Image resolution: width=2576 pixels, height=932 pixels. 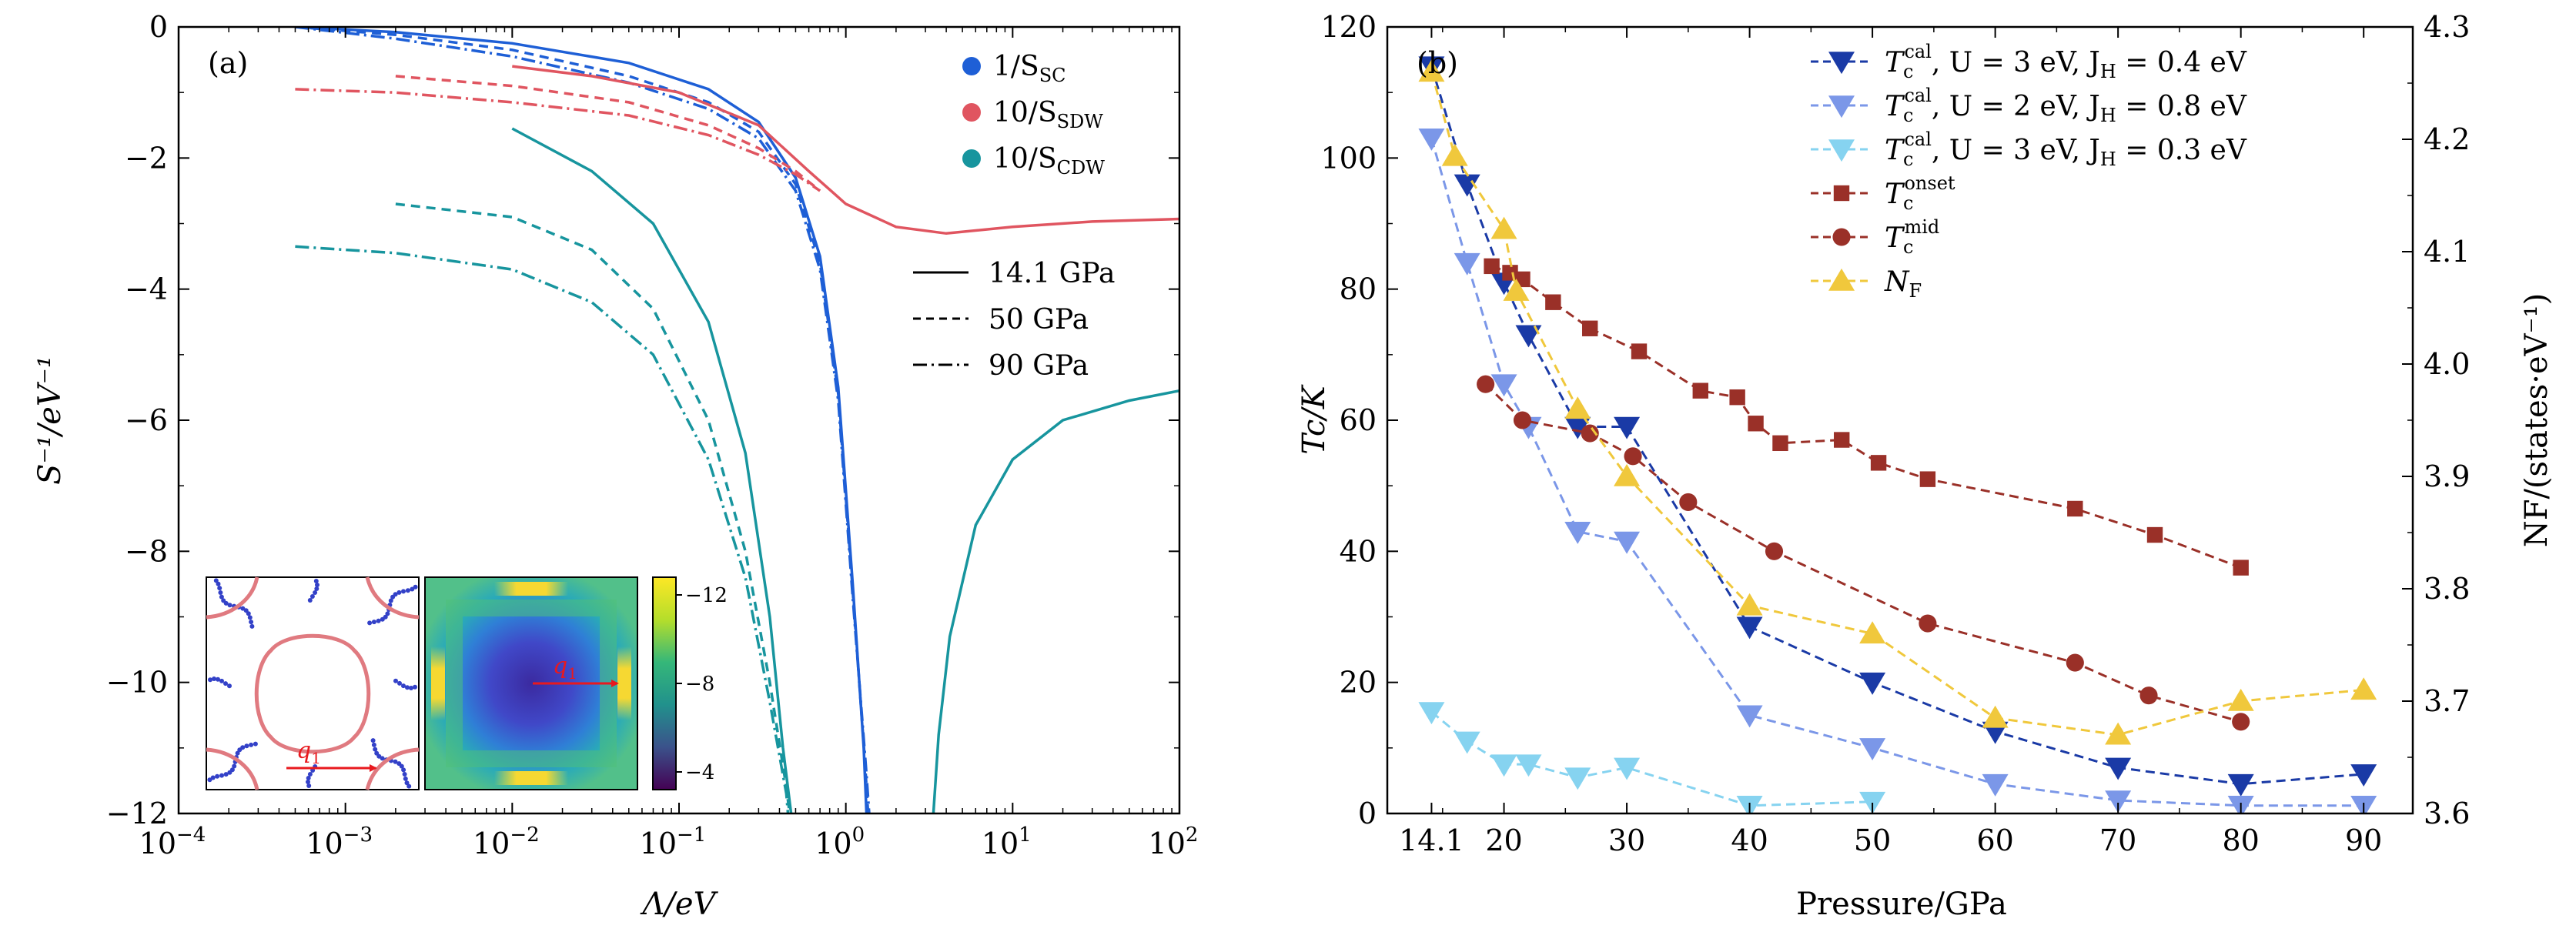 I want to click on curve-cdw-14-1-gpa, so click(x=652, y=470).